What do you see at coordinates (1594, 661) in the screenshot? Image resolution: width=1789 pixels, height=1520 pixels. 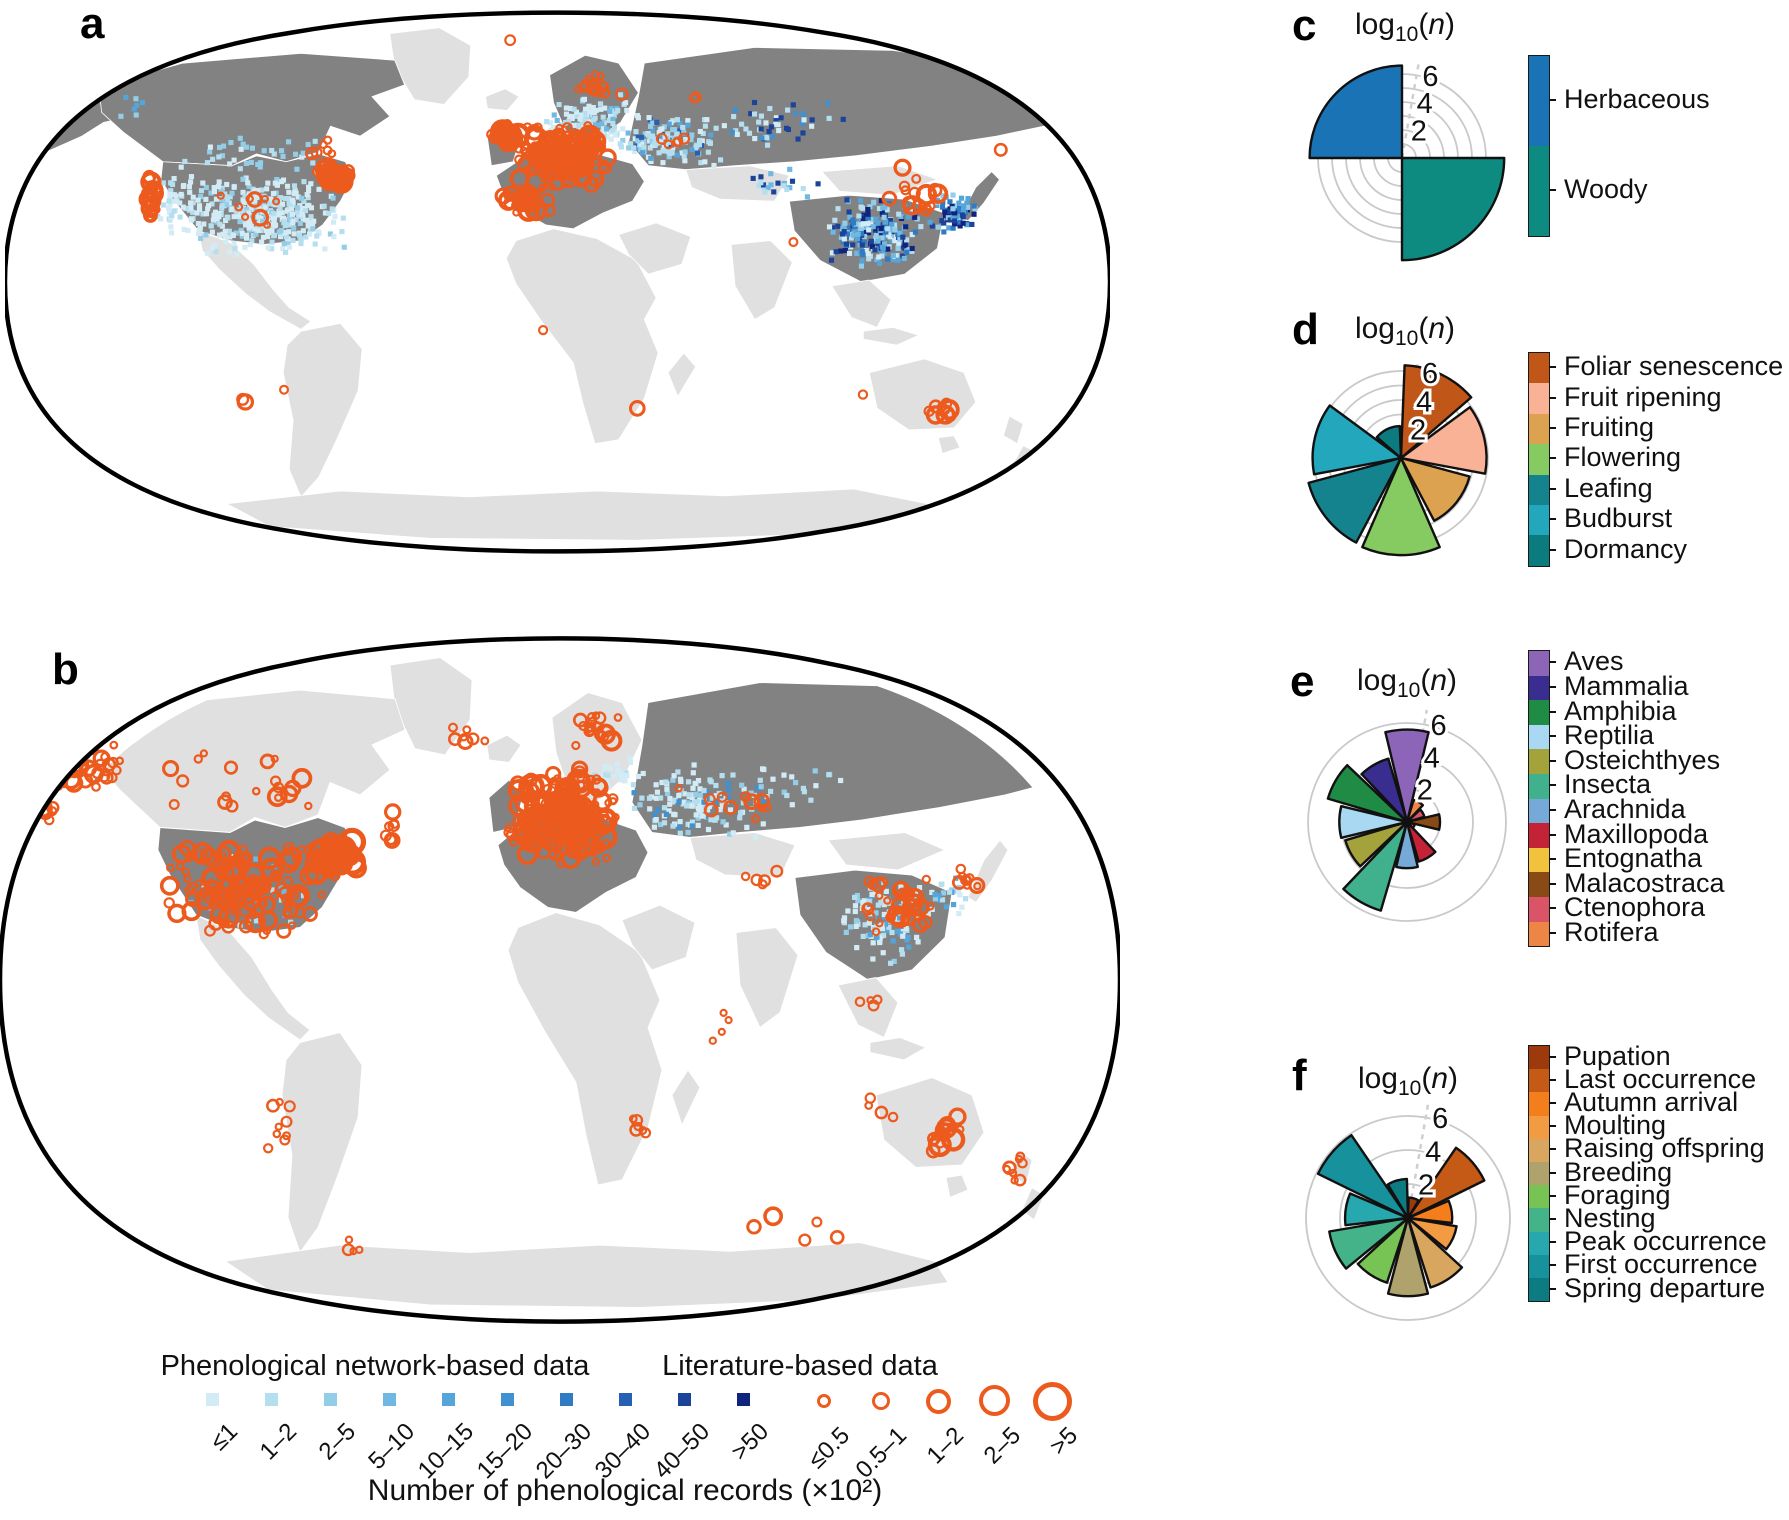 I see `legend-label-aves: Aves` at bounding box center [1594, 661].